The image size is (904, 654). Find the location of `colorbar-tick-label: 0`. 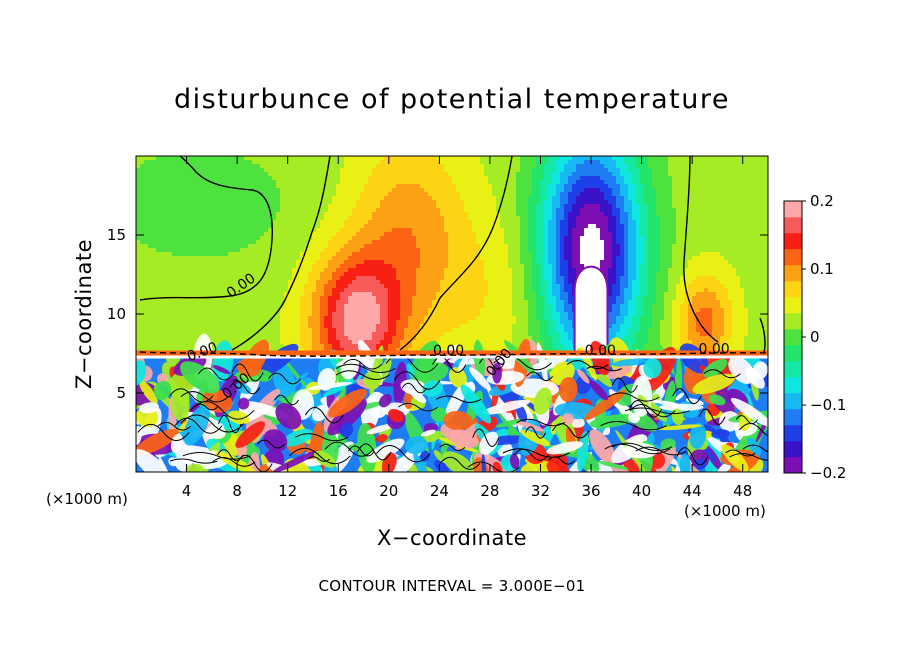

colorbar-tick-label: 0 is located at coordinates (815, 337).